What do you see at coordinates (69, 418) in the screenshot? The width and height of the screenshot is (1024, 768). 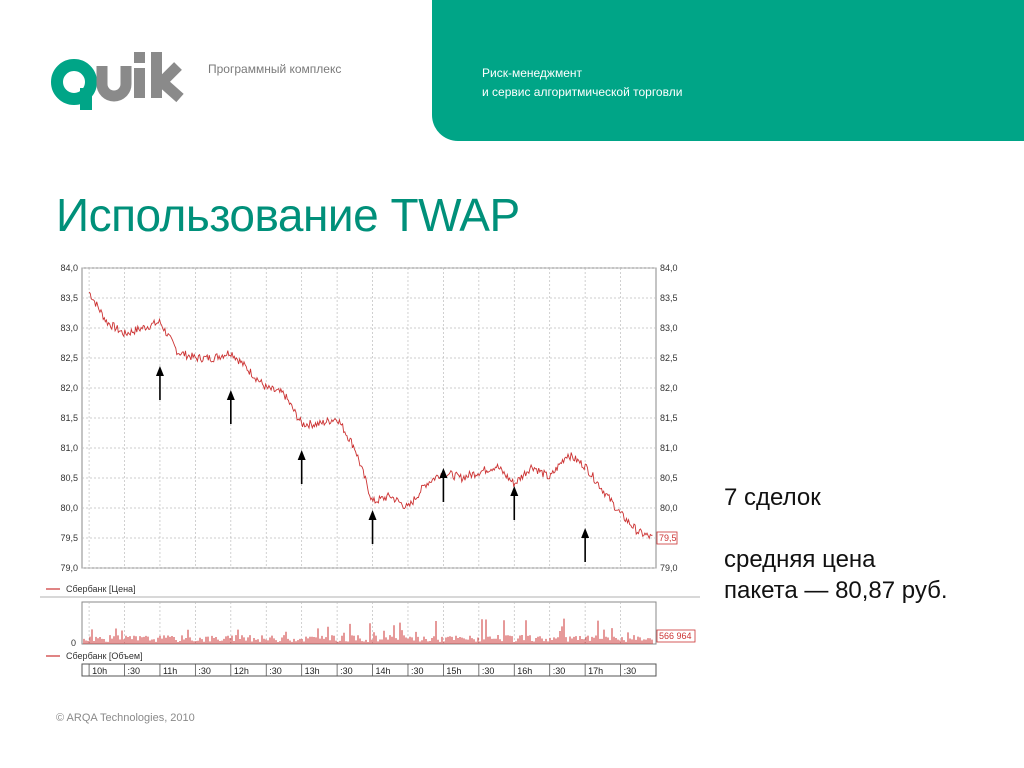 I see `y-tick-label-left: 81,5` at bounding box center [69, 418].